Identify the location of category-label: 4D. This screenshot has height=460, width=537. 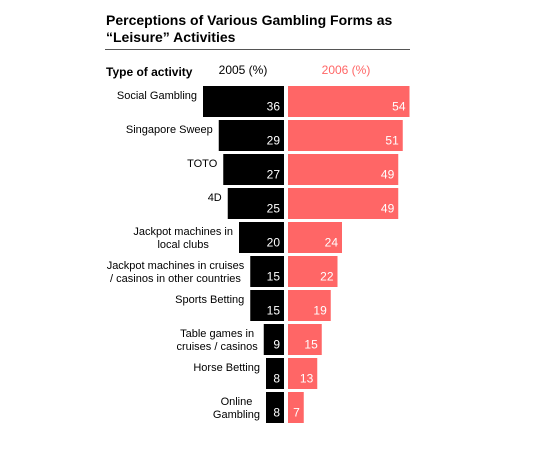
(214, 198).